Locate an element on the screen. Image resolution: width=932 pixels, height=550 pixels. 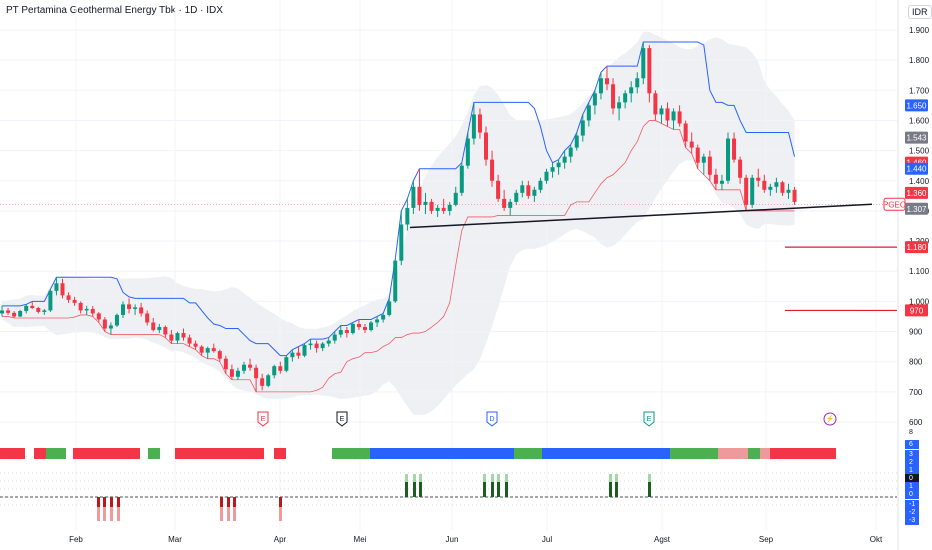
x-tick-label: Mei is located at coordinates (360, 539).